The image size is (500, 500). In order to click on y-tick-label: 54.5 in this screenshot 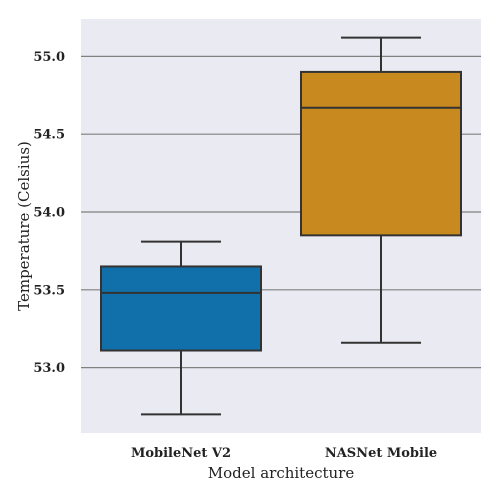, I will do `click(49, 135)`.